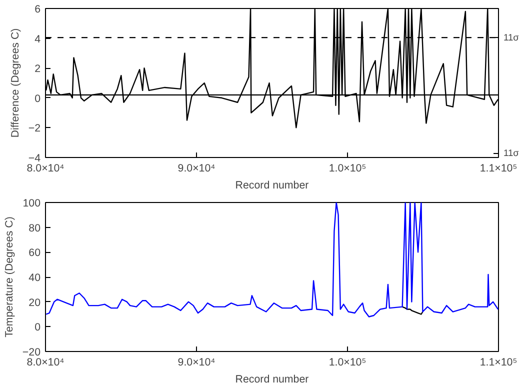 This screenshot has height=388, width=528. Describe the element at coordinates (34, 302) in the screenshot. I see `y-tick-label: 20` at that location.